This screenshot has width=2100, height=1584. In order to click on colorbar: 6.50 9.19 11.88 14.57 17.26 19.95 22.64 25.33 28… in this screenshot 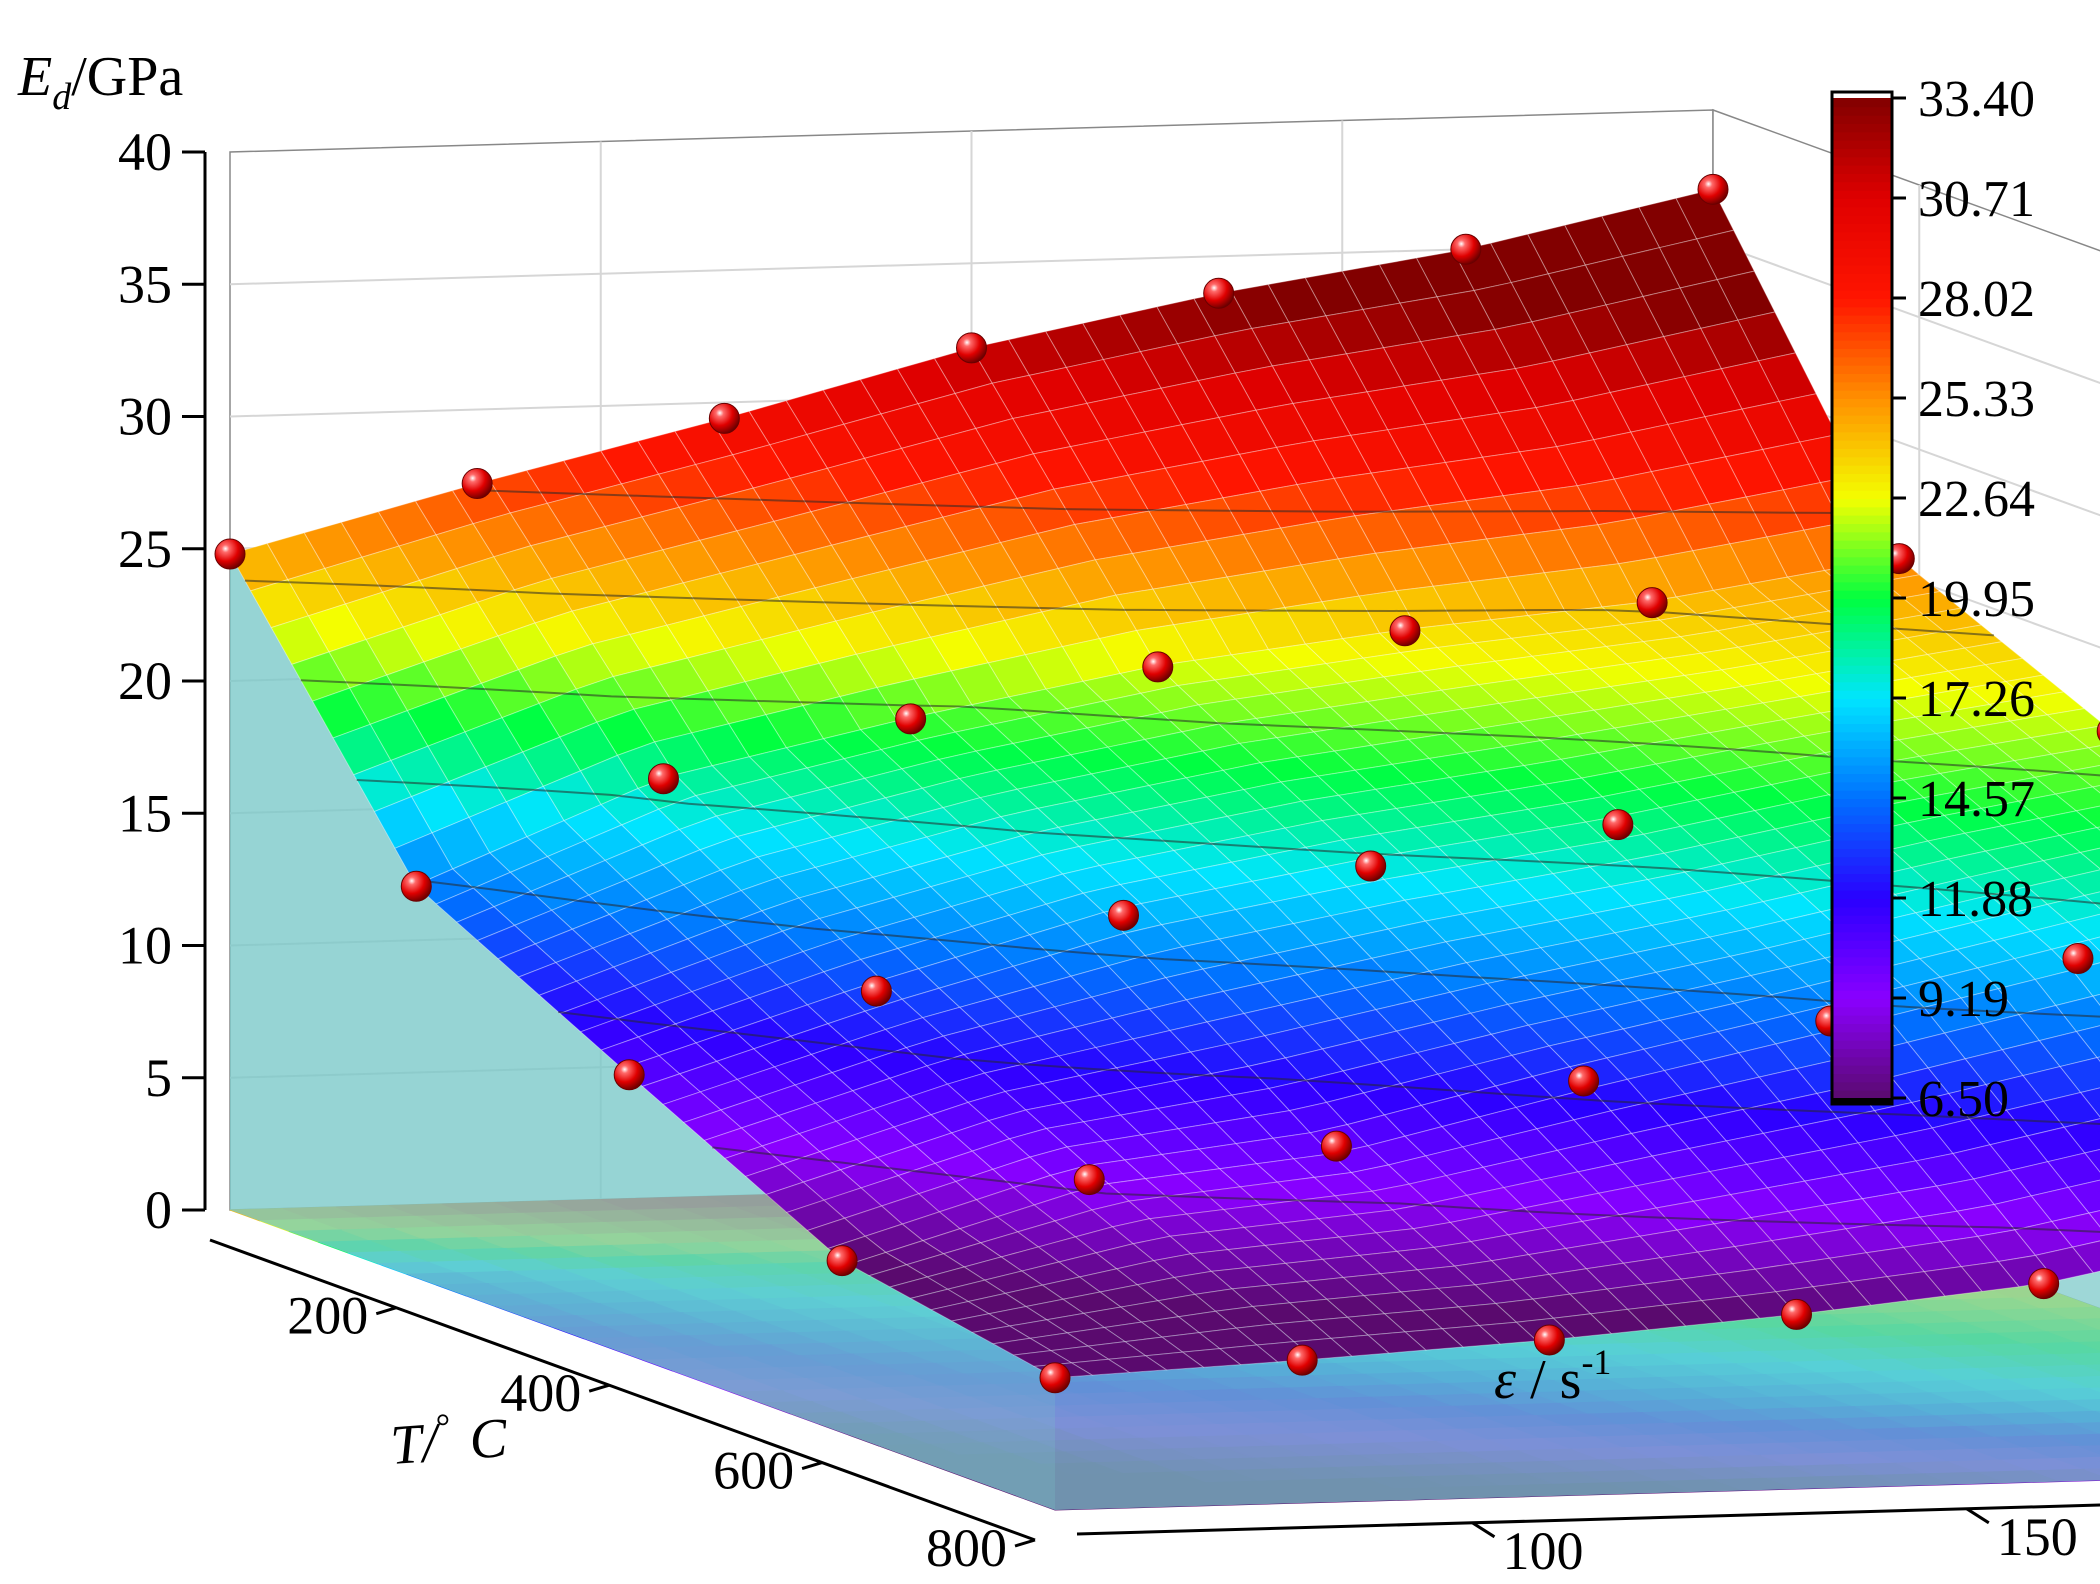, I will do `click(1932, 599)`.